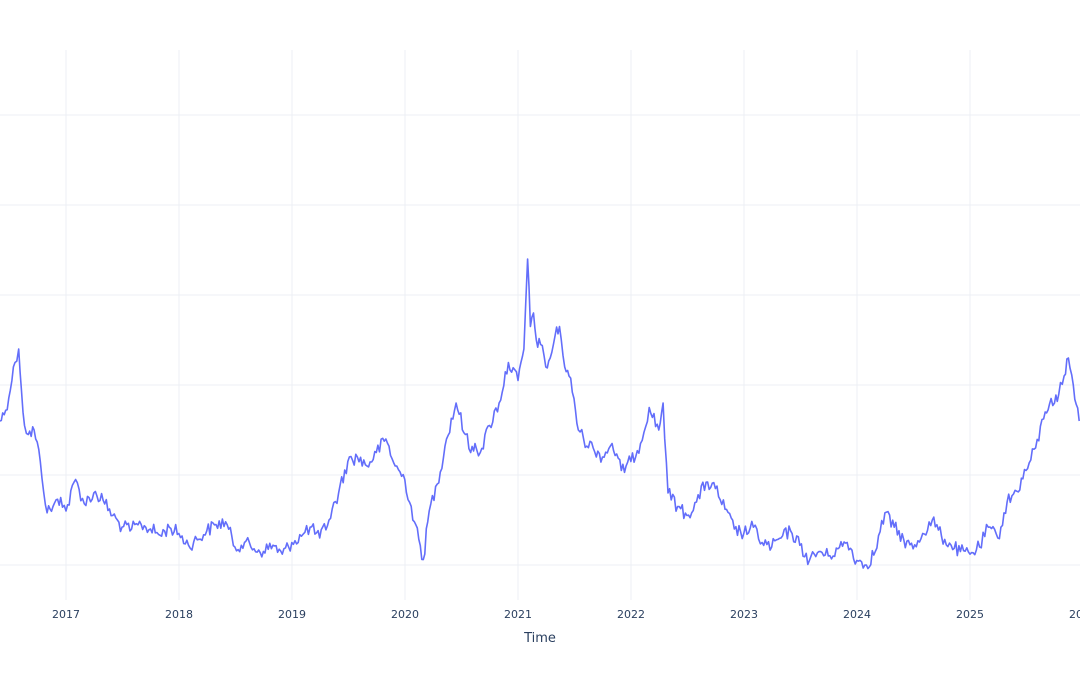  Describe the element at coordinates (857, 614) in the screenshot. I see `x-tick-label: 2024` at that location.